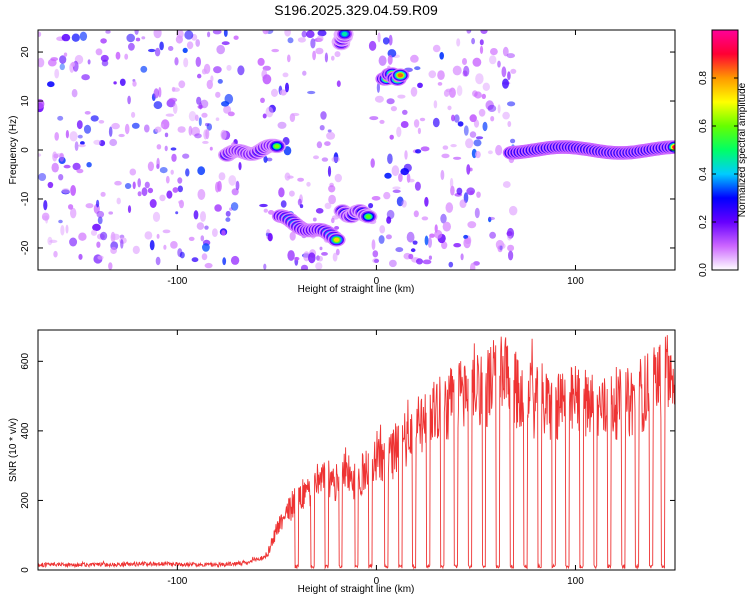  What do you see at coordinates (377, 281) in the screenshot?
I see `x-tick-label: 0` at bounding box center [377, 281].